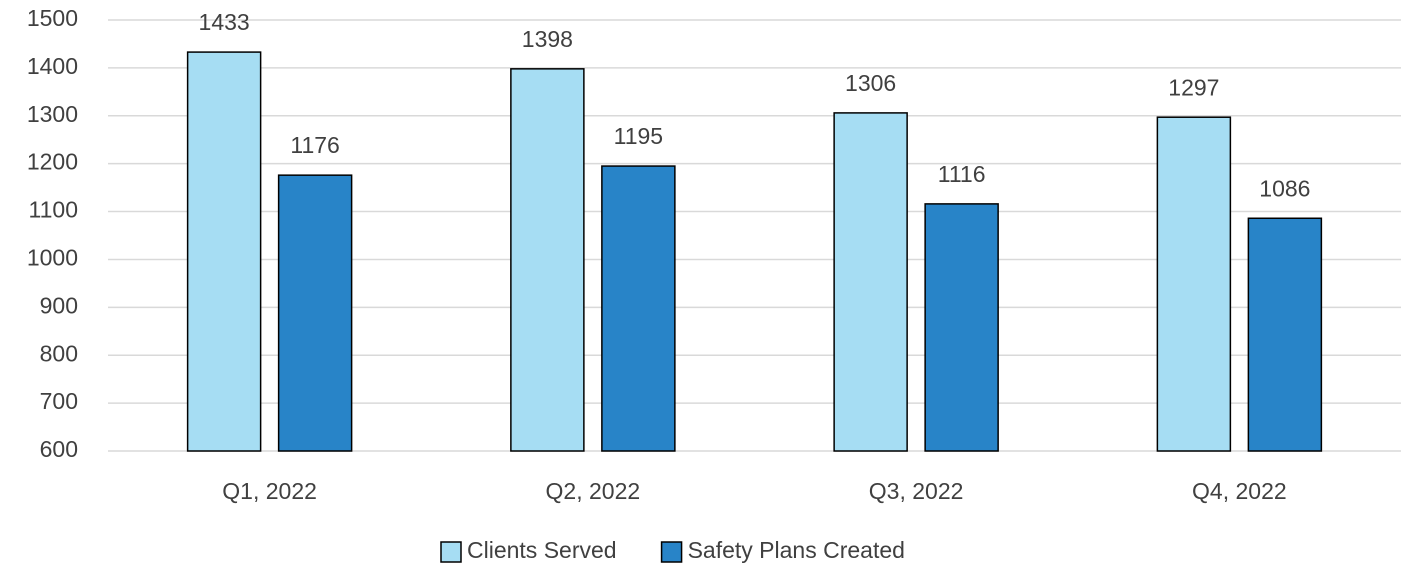 The width and height of the screenshot is (1409, 571). What do you see at coordinates (962, 174) in the screenshot?
I see `data-label: 1116` at bounding box center [962, 174].